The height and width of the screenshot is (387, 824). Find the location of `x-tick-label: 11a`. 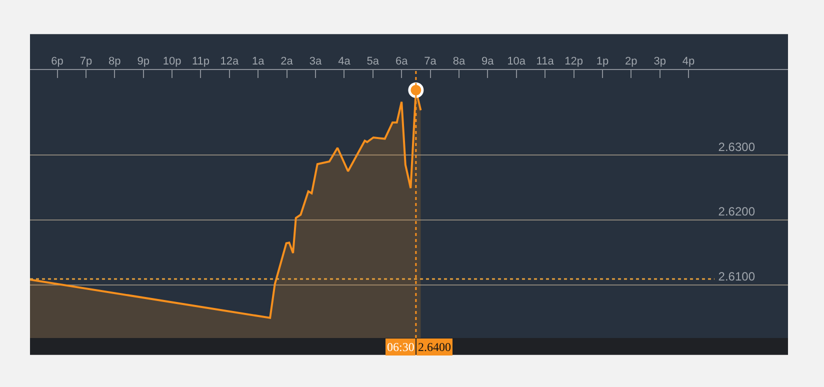

x-tick-label: 11a is located at coordinates (545, 62).